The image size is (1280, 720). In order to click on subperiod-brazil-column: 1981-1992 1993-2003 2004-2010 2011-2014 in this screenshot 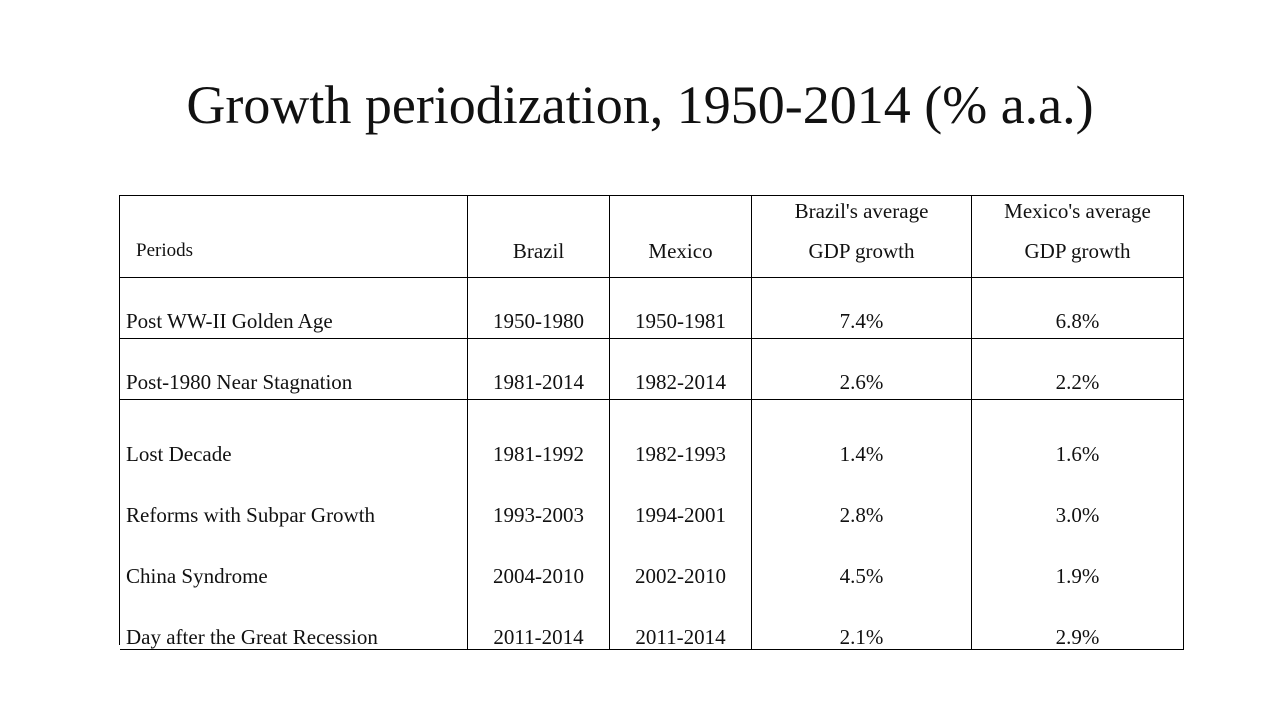, I will do `click(539, 525)`.